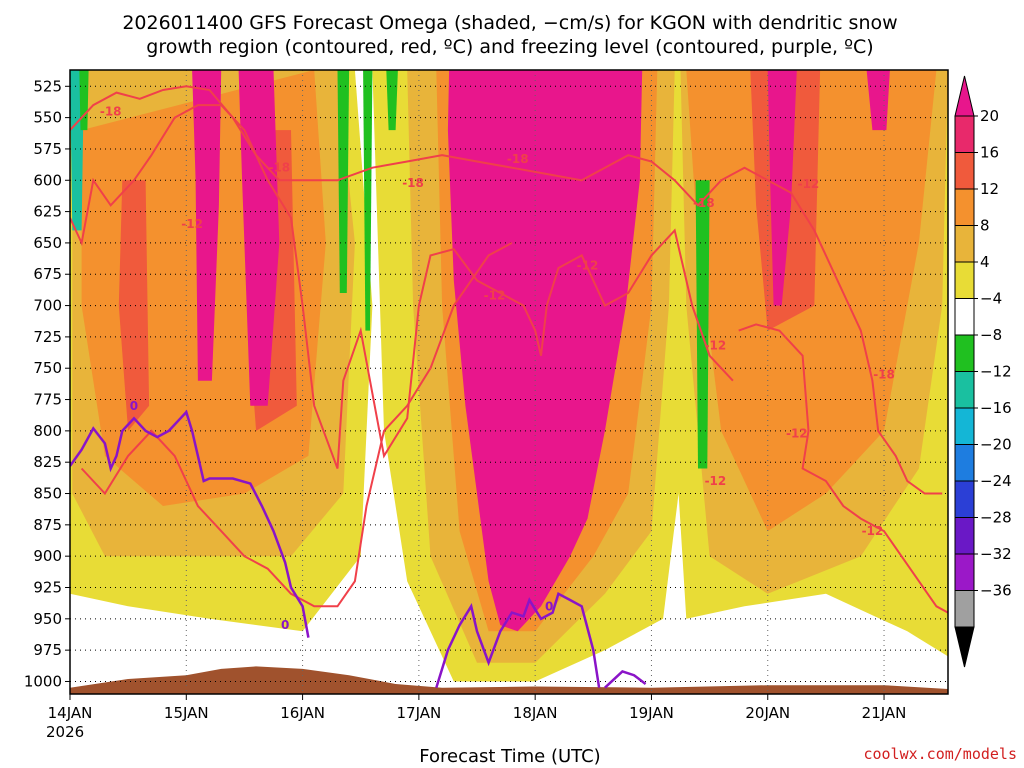 The image size is (1024, 768). Describe the element at coordinates (47, 368) in the screenshot. I see `y-tick-label-750: 750` at that location.